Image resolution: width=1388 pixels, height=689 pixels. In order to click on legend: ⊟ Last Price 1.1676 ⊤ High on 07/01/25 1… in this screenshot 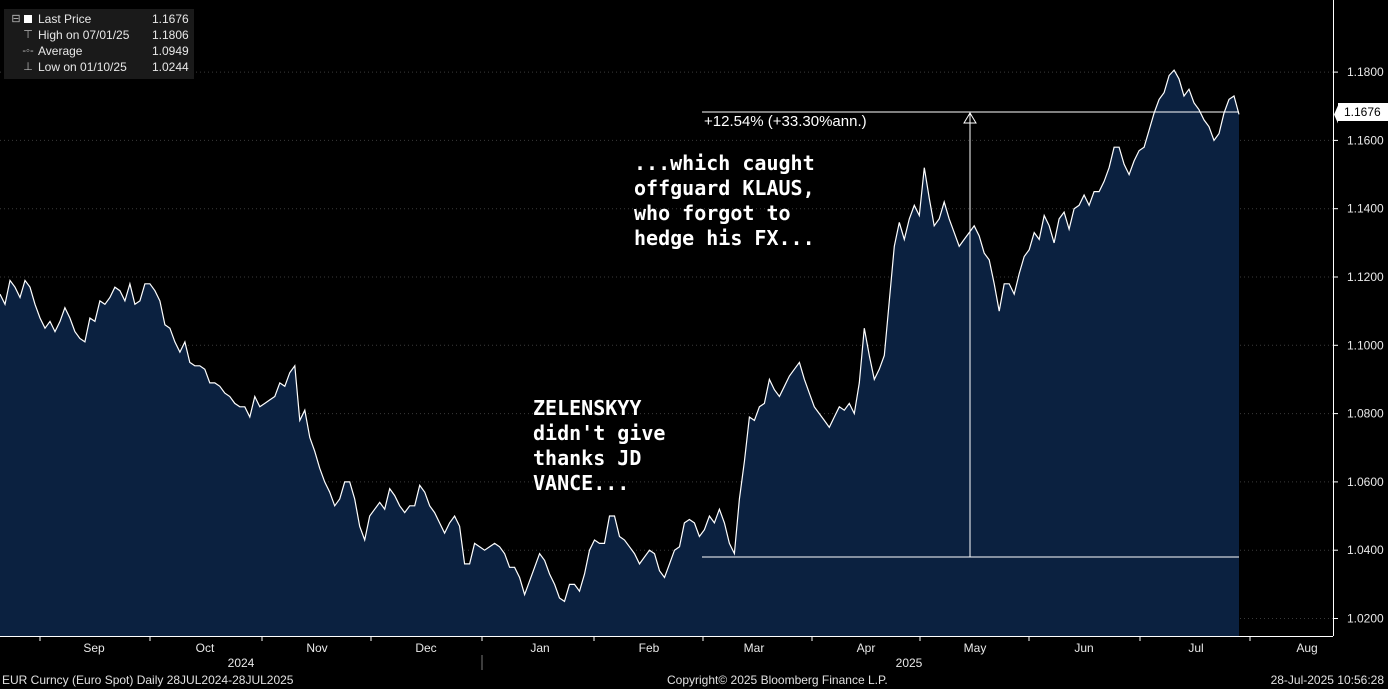, I will do `click(99, 44)`.